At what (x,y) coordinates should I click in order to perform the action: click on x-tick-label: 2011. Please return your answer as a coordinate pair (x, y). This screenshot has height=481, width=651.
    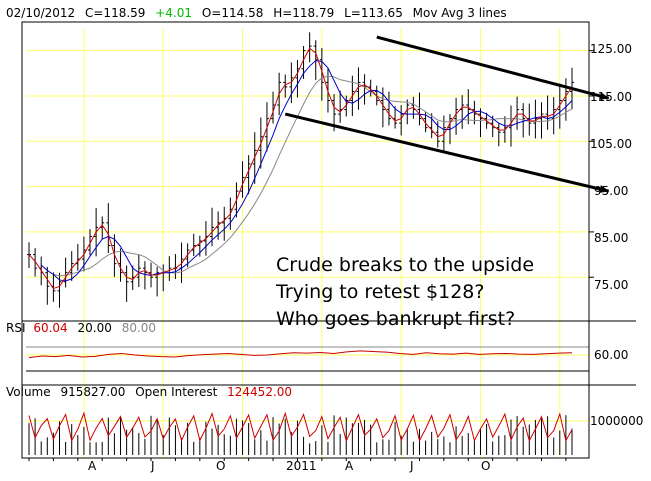
    Looking at the image, I should click on (301, 466).